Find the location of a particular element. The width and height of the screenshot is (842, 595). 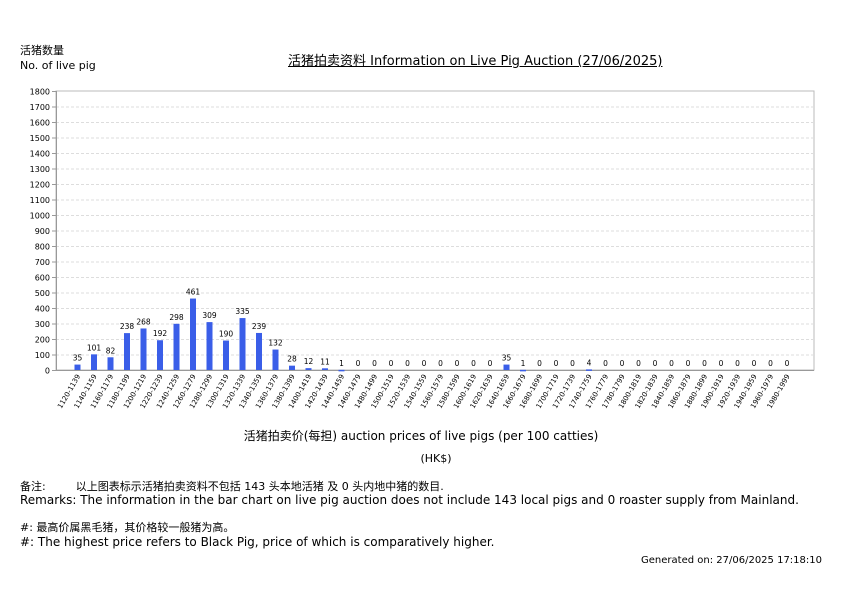

y-tick-label: 1100 is located at coordinates (40, 200).